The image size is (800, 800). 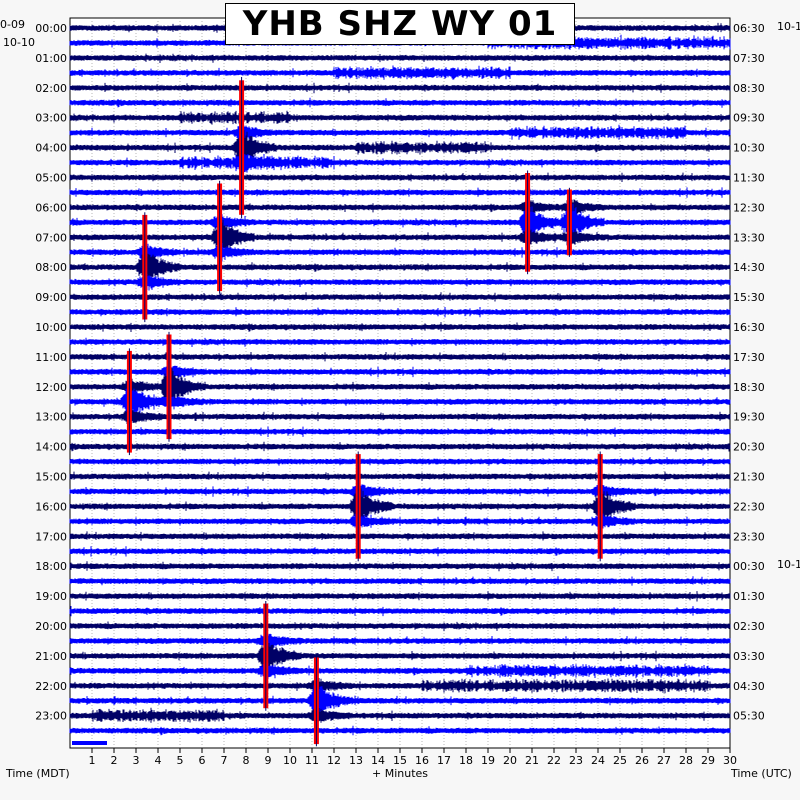 I want to click on x-tick-label: 20, so click(x=510, y=760).